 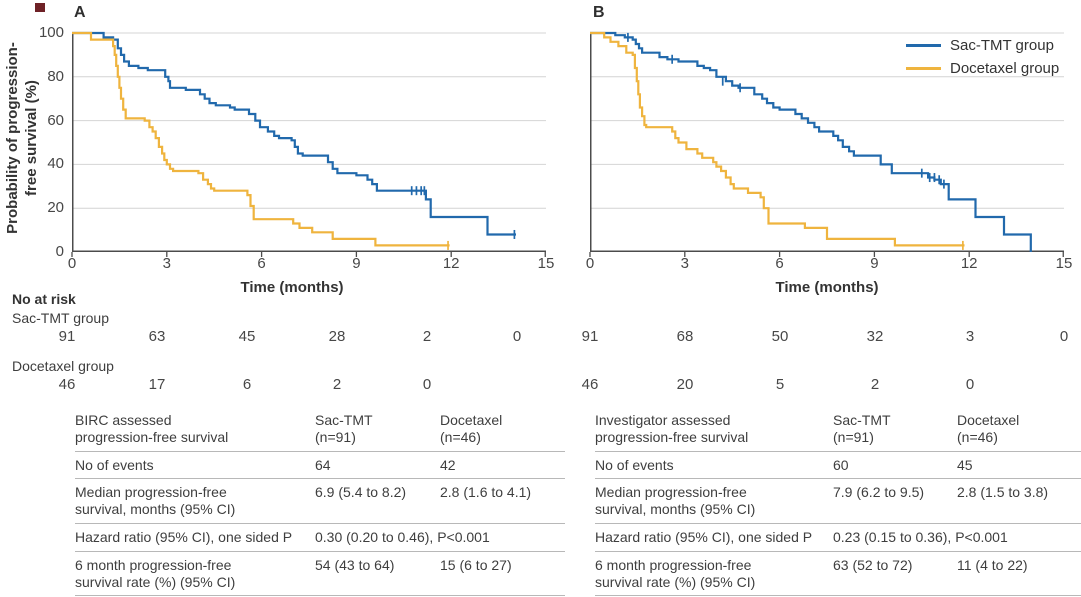 I want to click on cell-value: 7.9 (6.2 to 9.5), so click(x=879, y=492).